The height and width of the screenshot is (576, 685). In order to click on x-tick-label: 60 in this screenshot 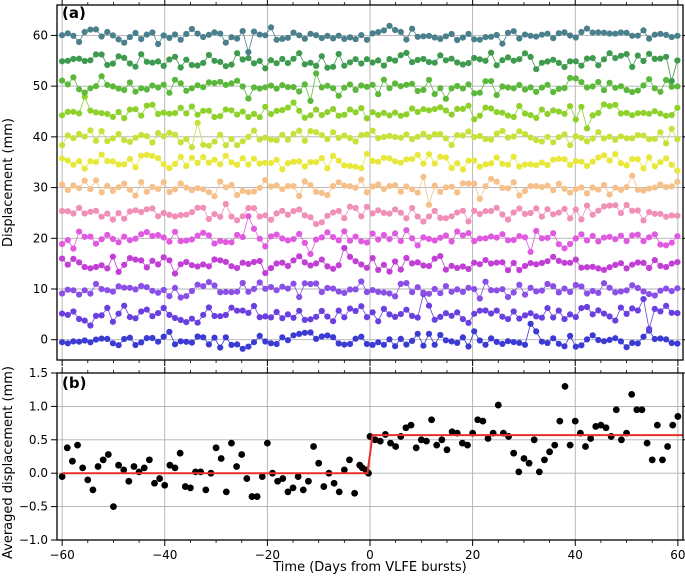, I will do `click(677, 555)`.